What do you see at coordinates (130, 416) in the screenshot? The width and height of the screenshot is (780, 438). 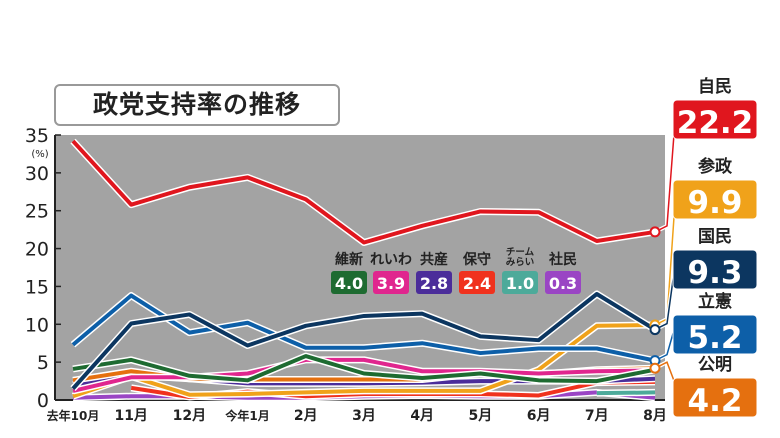 I see `x-tick-label: 11月` at bounding box center [130, 416].